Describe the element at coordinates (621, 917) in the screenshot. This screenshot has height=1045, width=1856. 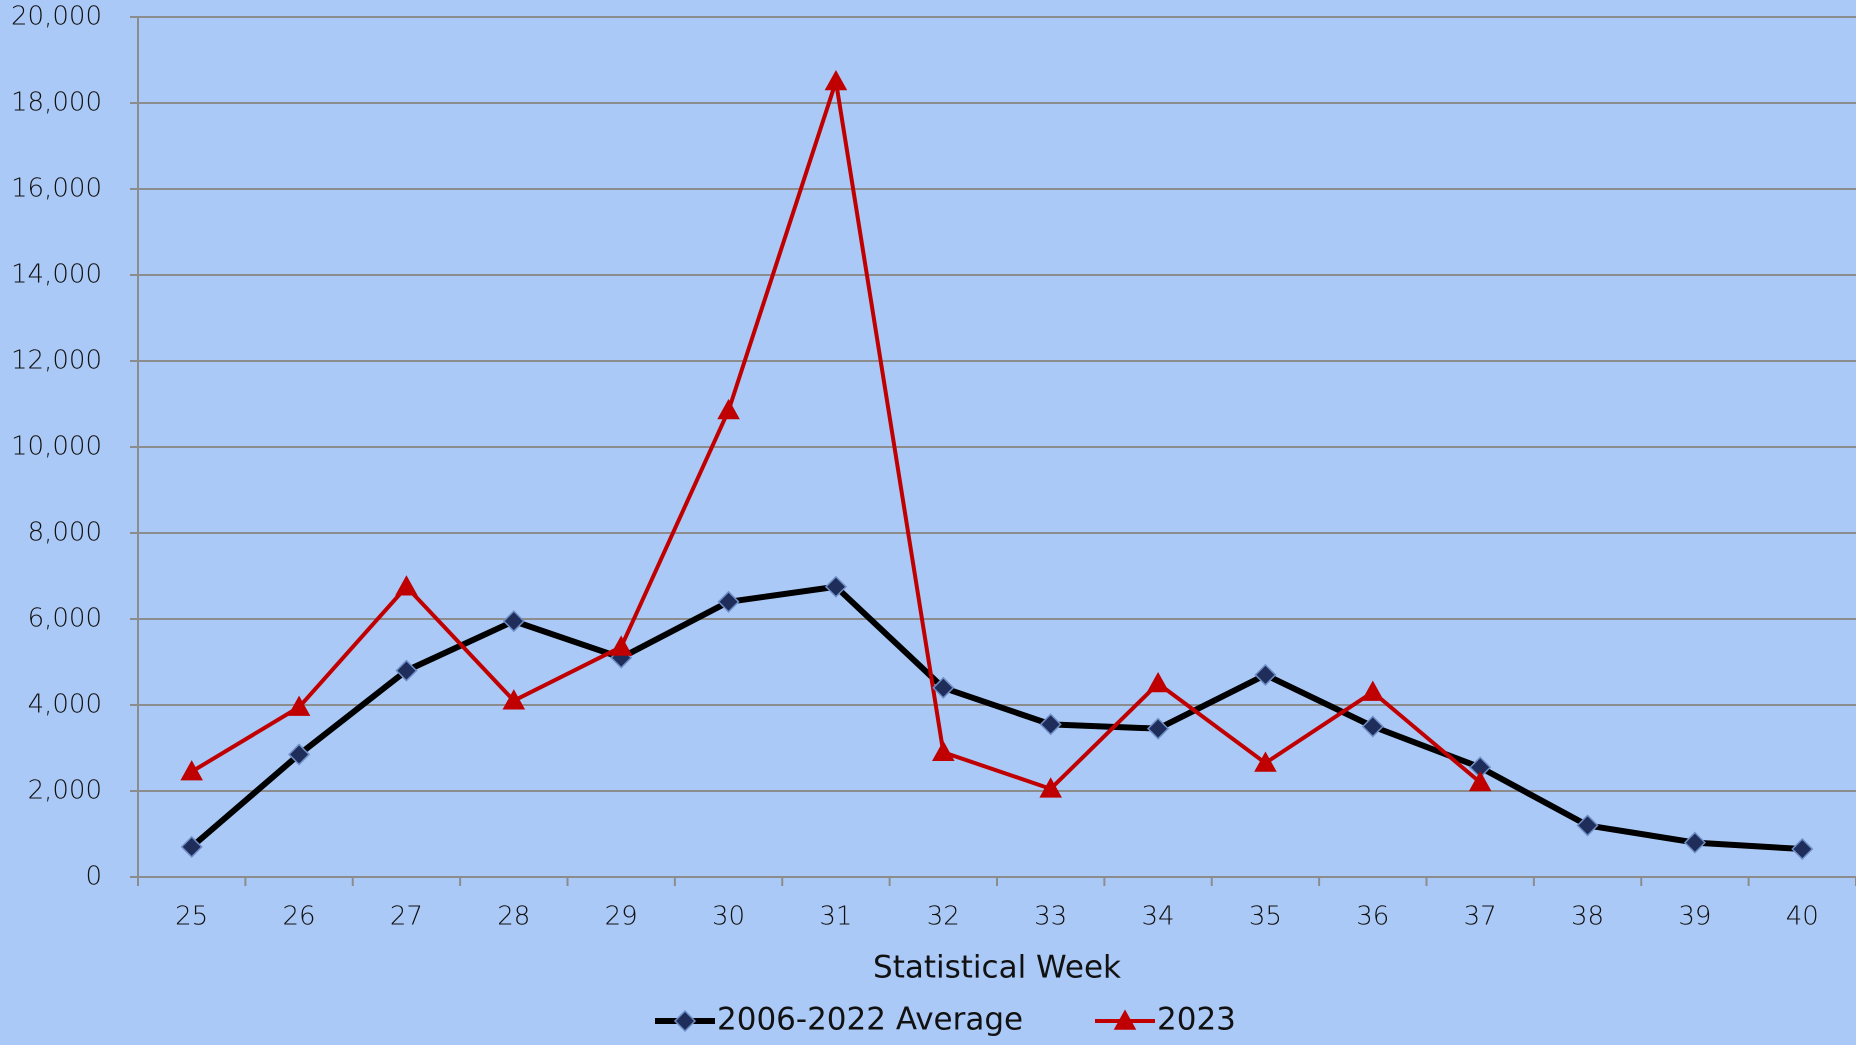
I see `x-tick-label: 29` at that location.